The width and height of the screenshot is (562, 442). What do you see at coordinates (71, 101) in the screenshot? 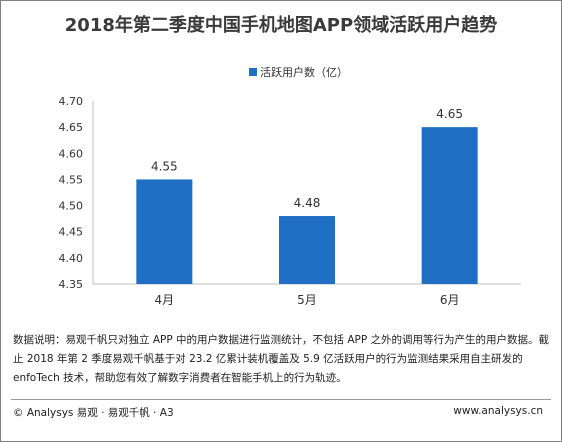
I see `y-tick-label: 4.70` at bounding box center [71, 101].